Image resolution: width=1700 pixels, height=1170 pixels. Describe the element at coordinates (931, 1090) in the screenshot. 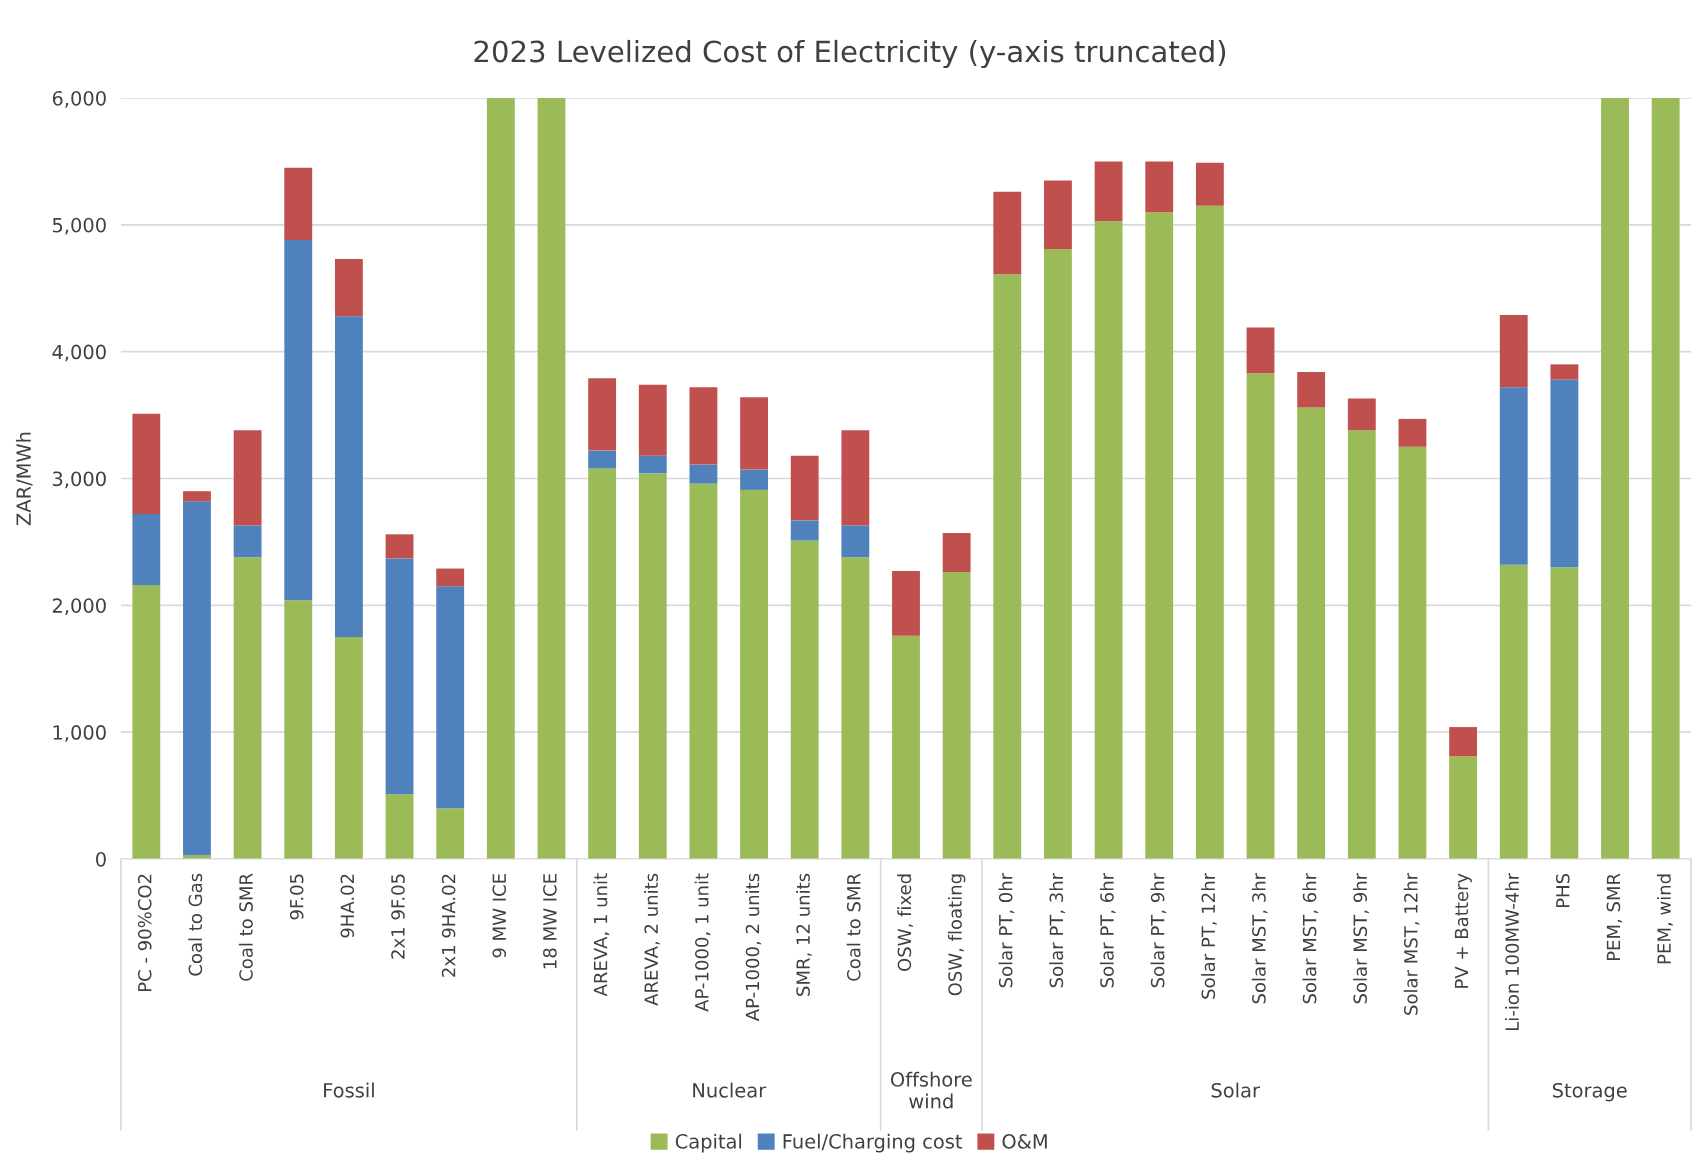

I see `text: Offshore wind` at that location.